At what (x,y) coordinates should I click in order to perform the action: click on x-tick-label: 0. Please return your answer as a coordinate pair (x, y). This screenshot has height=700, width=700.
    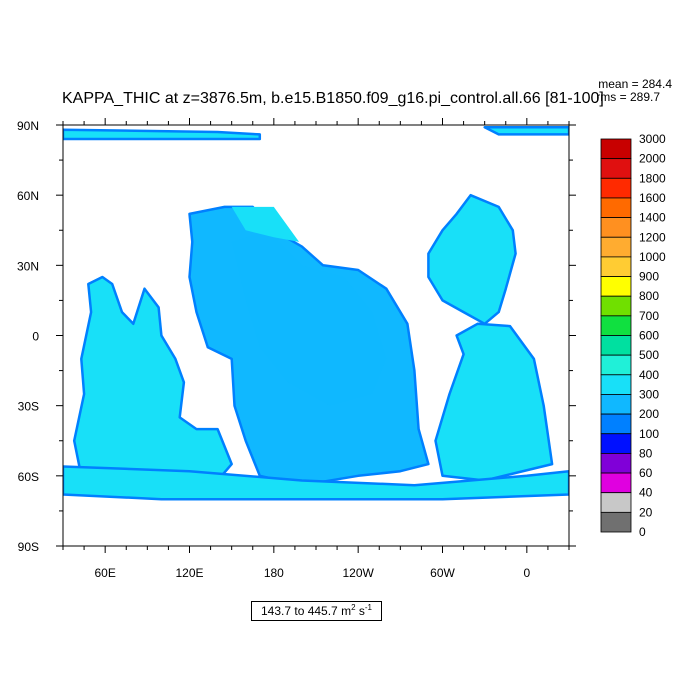
    Looking at the image, I should click on (526, 573).